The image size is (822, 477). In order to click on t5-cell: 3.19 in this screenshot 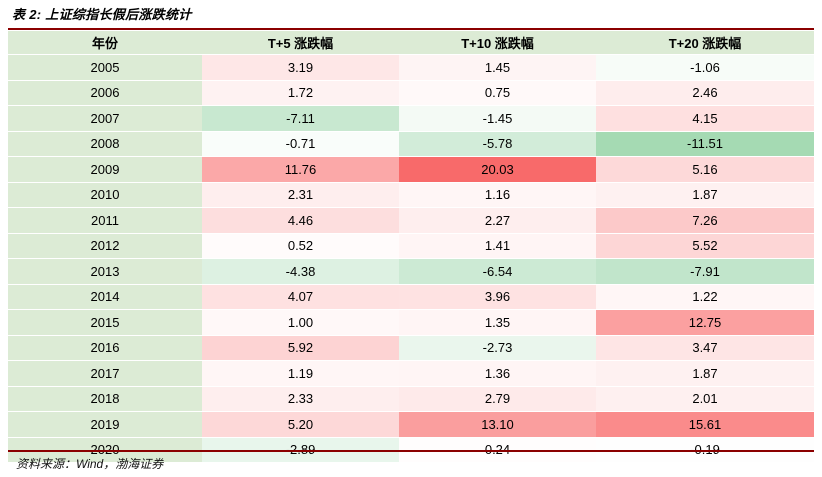, I will do `click(300, 67)`.